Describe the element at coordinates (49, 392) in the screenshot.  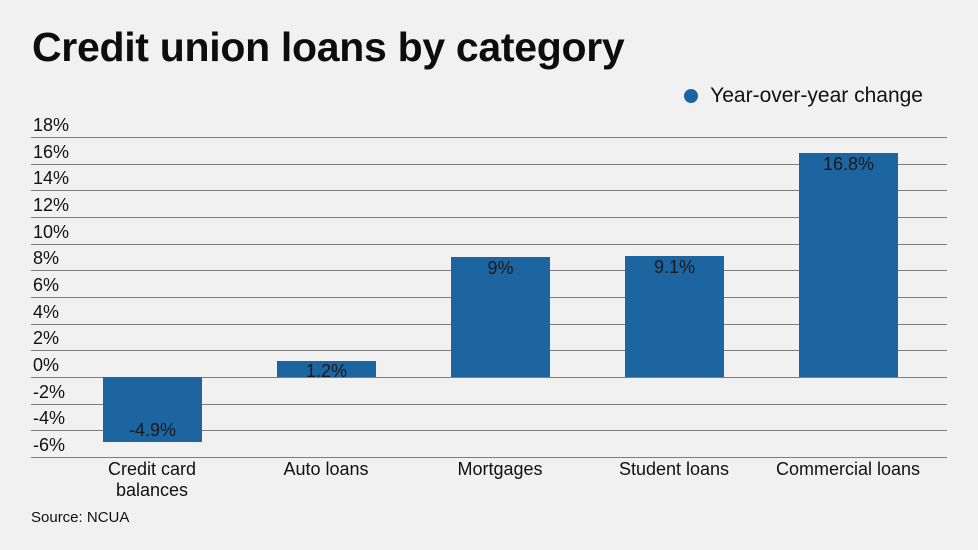
I see `y-tick-label: -2%` at that location.